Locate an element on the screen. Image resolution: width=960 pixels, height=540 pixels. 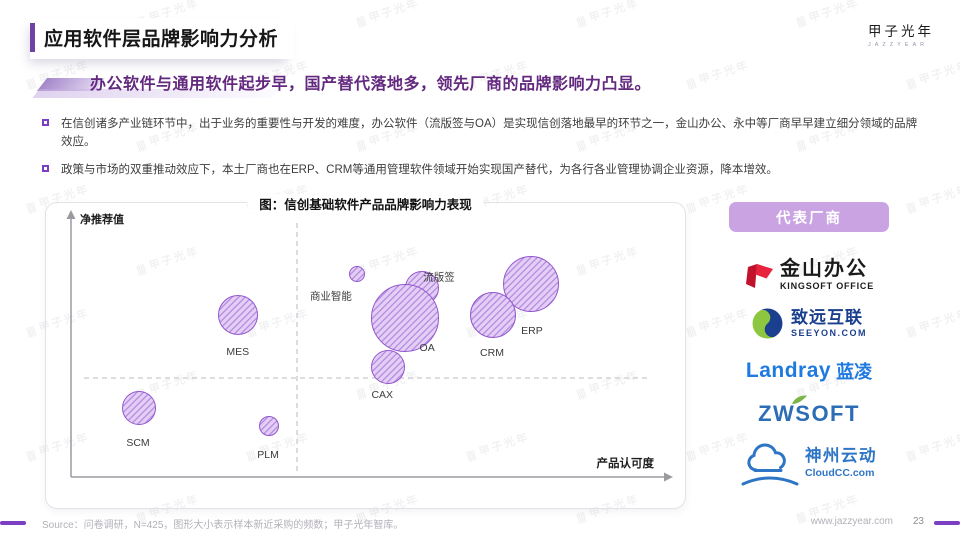
brand-text: 甲子光年 JAZZYEAR is located at coordinates (901, 34).